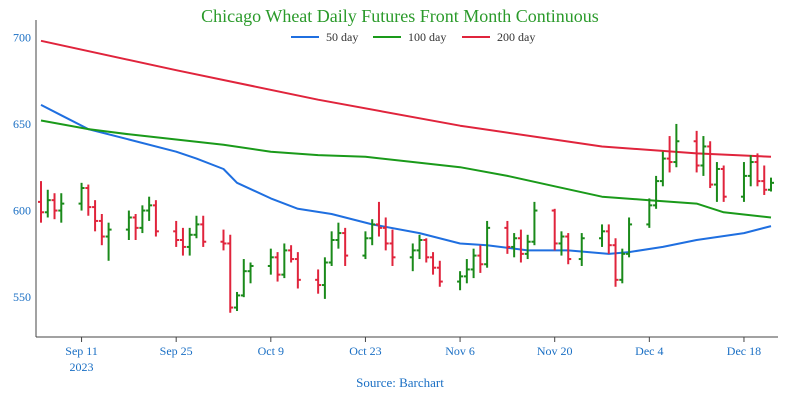 Image resolution: width=800 pixels, height=400 pixels. I want to click on legend-label-100-day: 100 day, so click(427, 37).